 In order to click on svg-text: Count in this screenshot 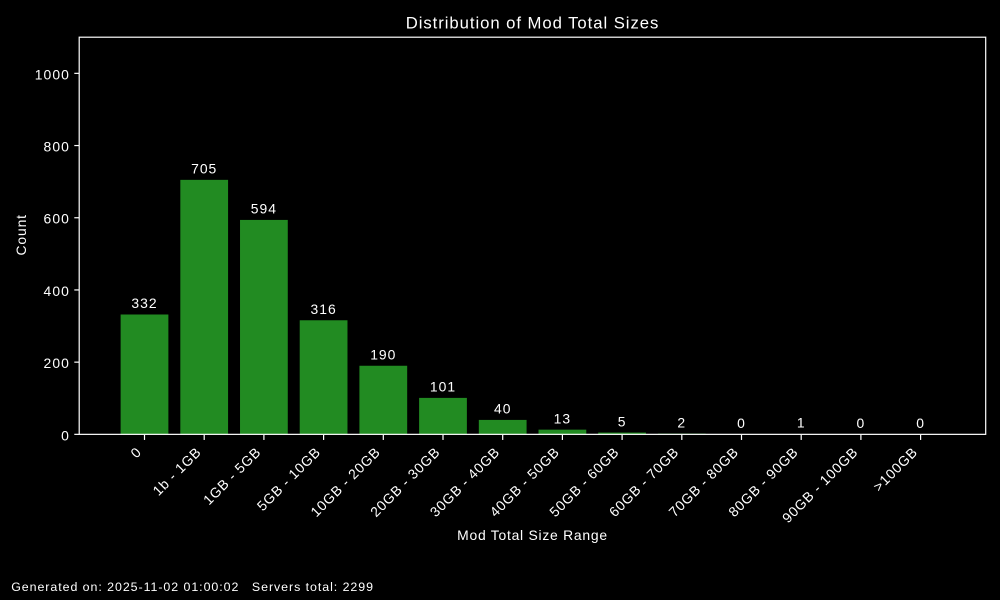, I will do `click(21, 234)`.